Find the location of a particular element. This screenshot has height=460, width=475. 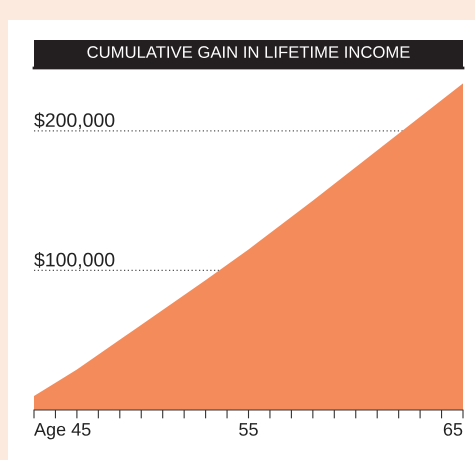

y-tick-label: $100,000 is located at coordinates (74, 260).